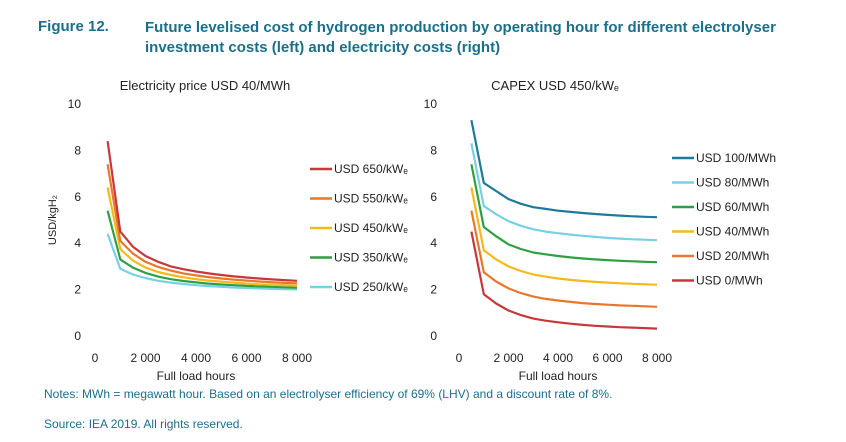 Image resolution: width=846 pixels, height=442 pixels. Describe the element at coordinates (736, 158) in the screenshot. I see `legend-label: USD 100/MWh` at that location.